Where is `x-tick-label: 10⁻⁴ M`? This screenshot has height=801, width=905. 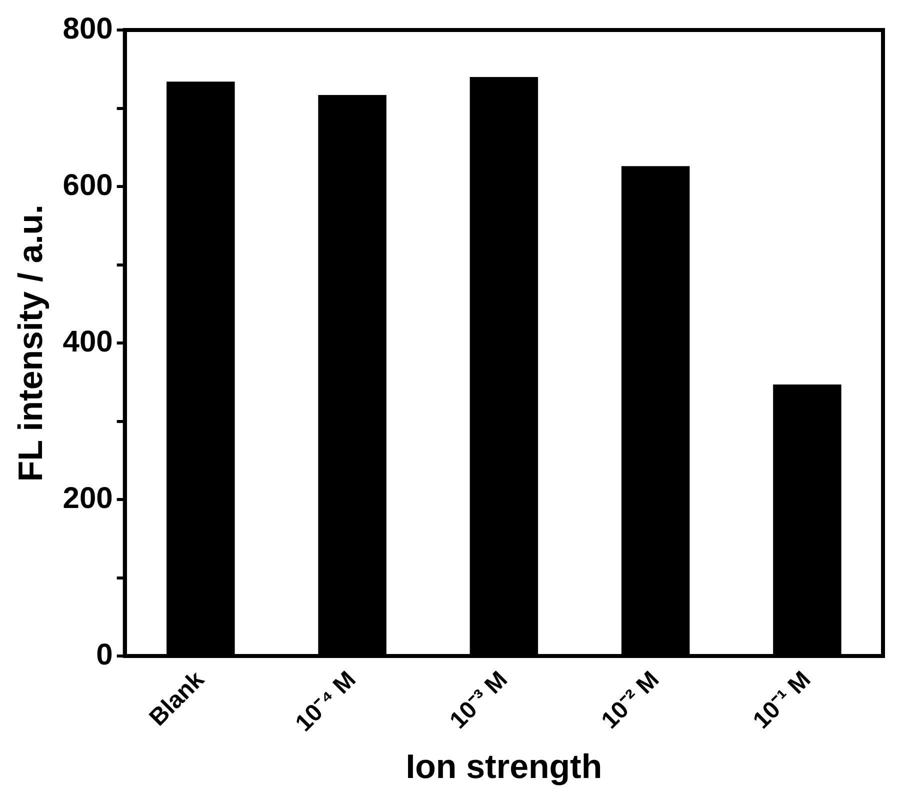
x-tick-label: 10⁻⁴ M is located at coordinates (326, 701).